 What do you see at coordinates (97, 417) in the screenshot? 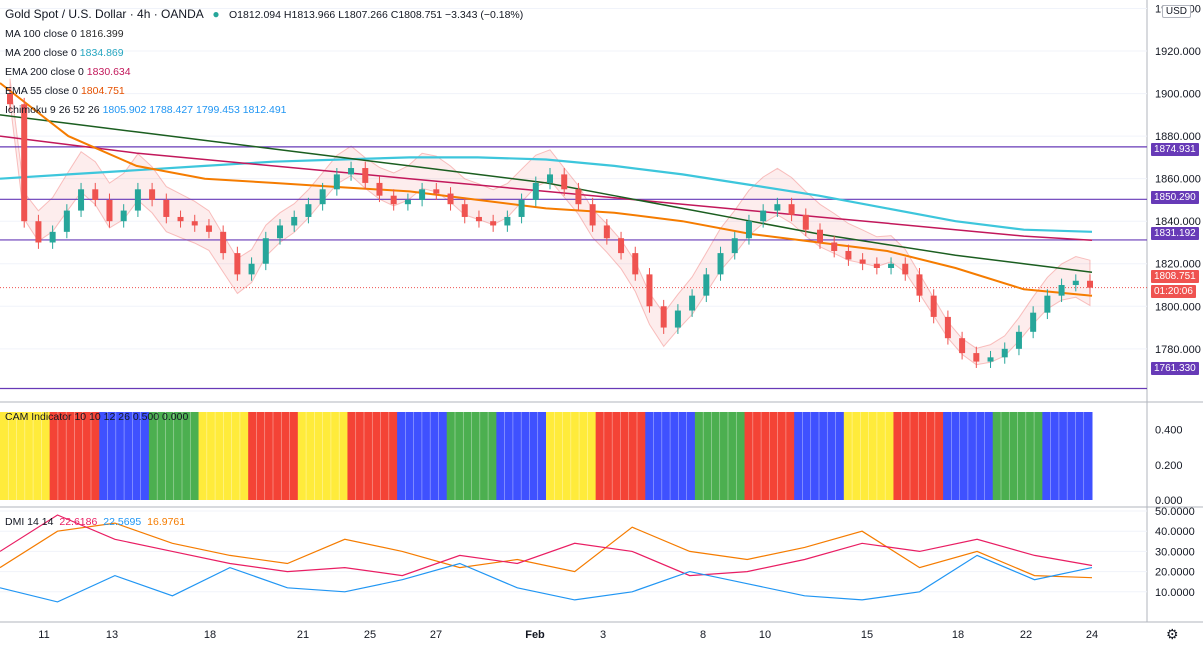
I see `cam-indicator-legend: CAM Indicator 10 10 12 26 0.500 0.000` at bounding box center [97, 417].